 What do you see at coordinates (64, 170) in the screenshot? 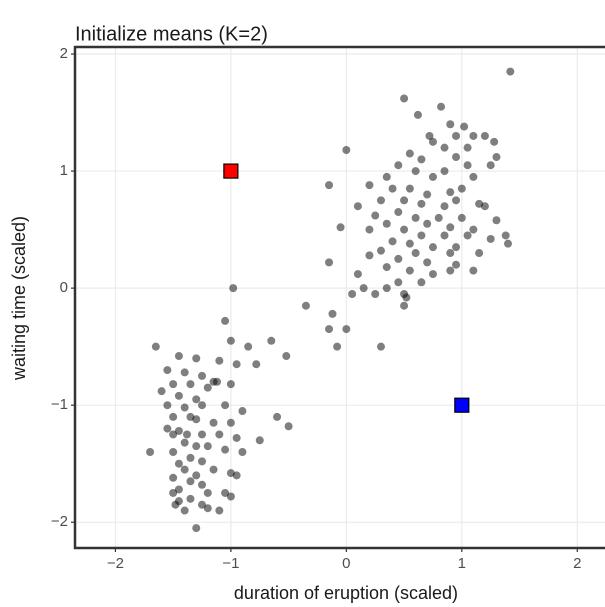
I see `y-tick-label: 1` at bounding box center [64, 170].